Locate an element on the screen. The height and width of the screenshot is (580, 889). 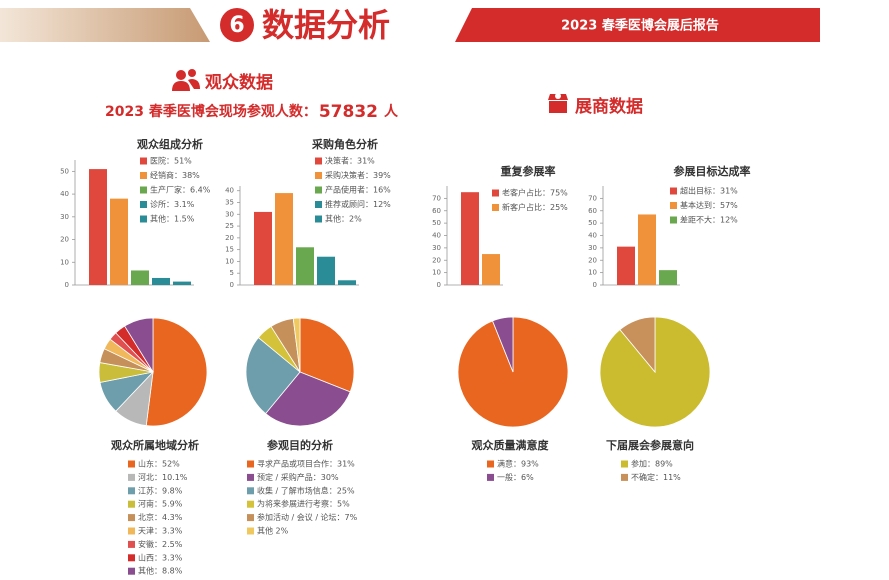
legend-label: 参加：89% is located at coordinates (652, 464).